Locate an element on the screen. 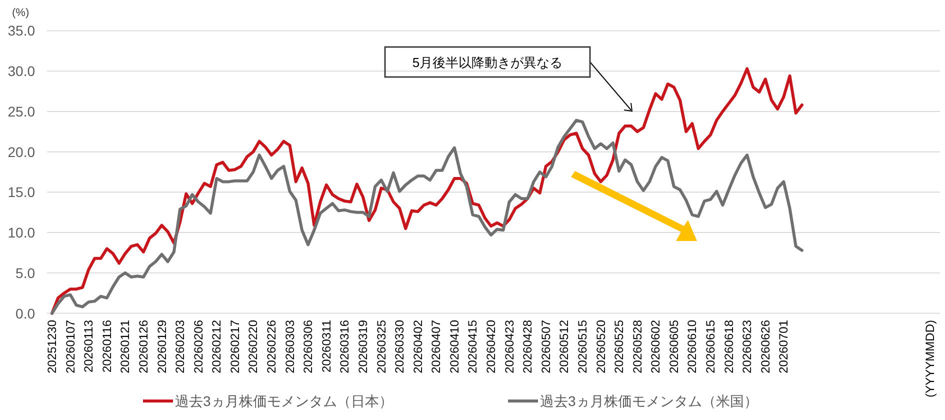 This screenshot has width=945, height=420. x-tick-label: 20260107 is located at coordinates (70, 347).